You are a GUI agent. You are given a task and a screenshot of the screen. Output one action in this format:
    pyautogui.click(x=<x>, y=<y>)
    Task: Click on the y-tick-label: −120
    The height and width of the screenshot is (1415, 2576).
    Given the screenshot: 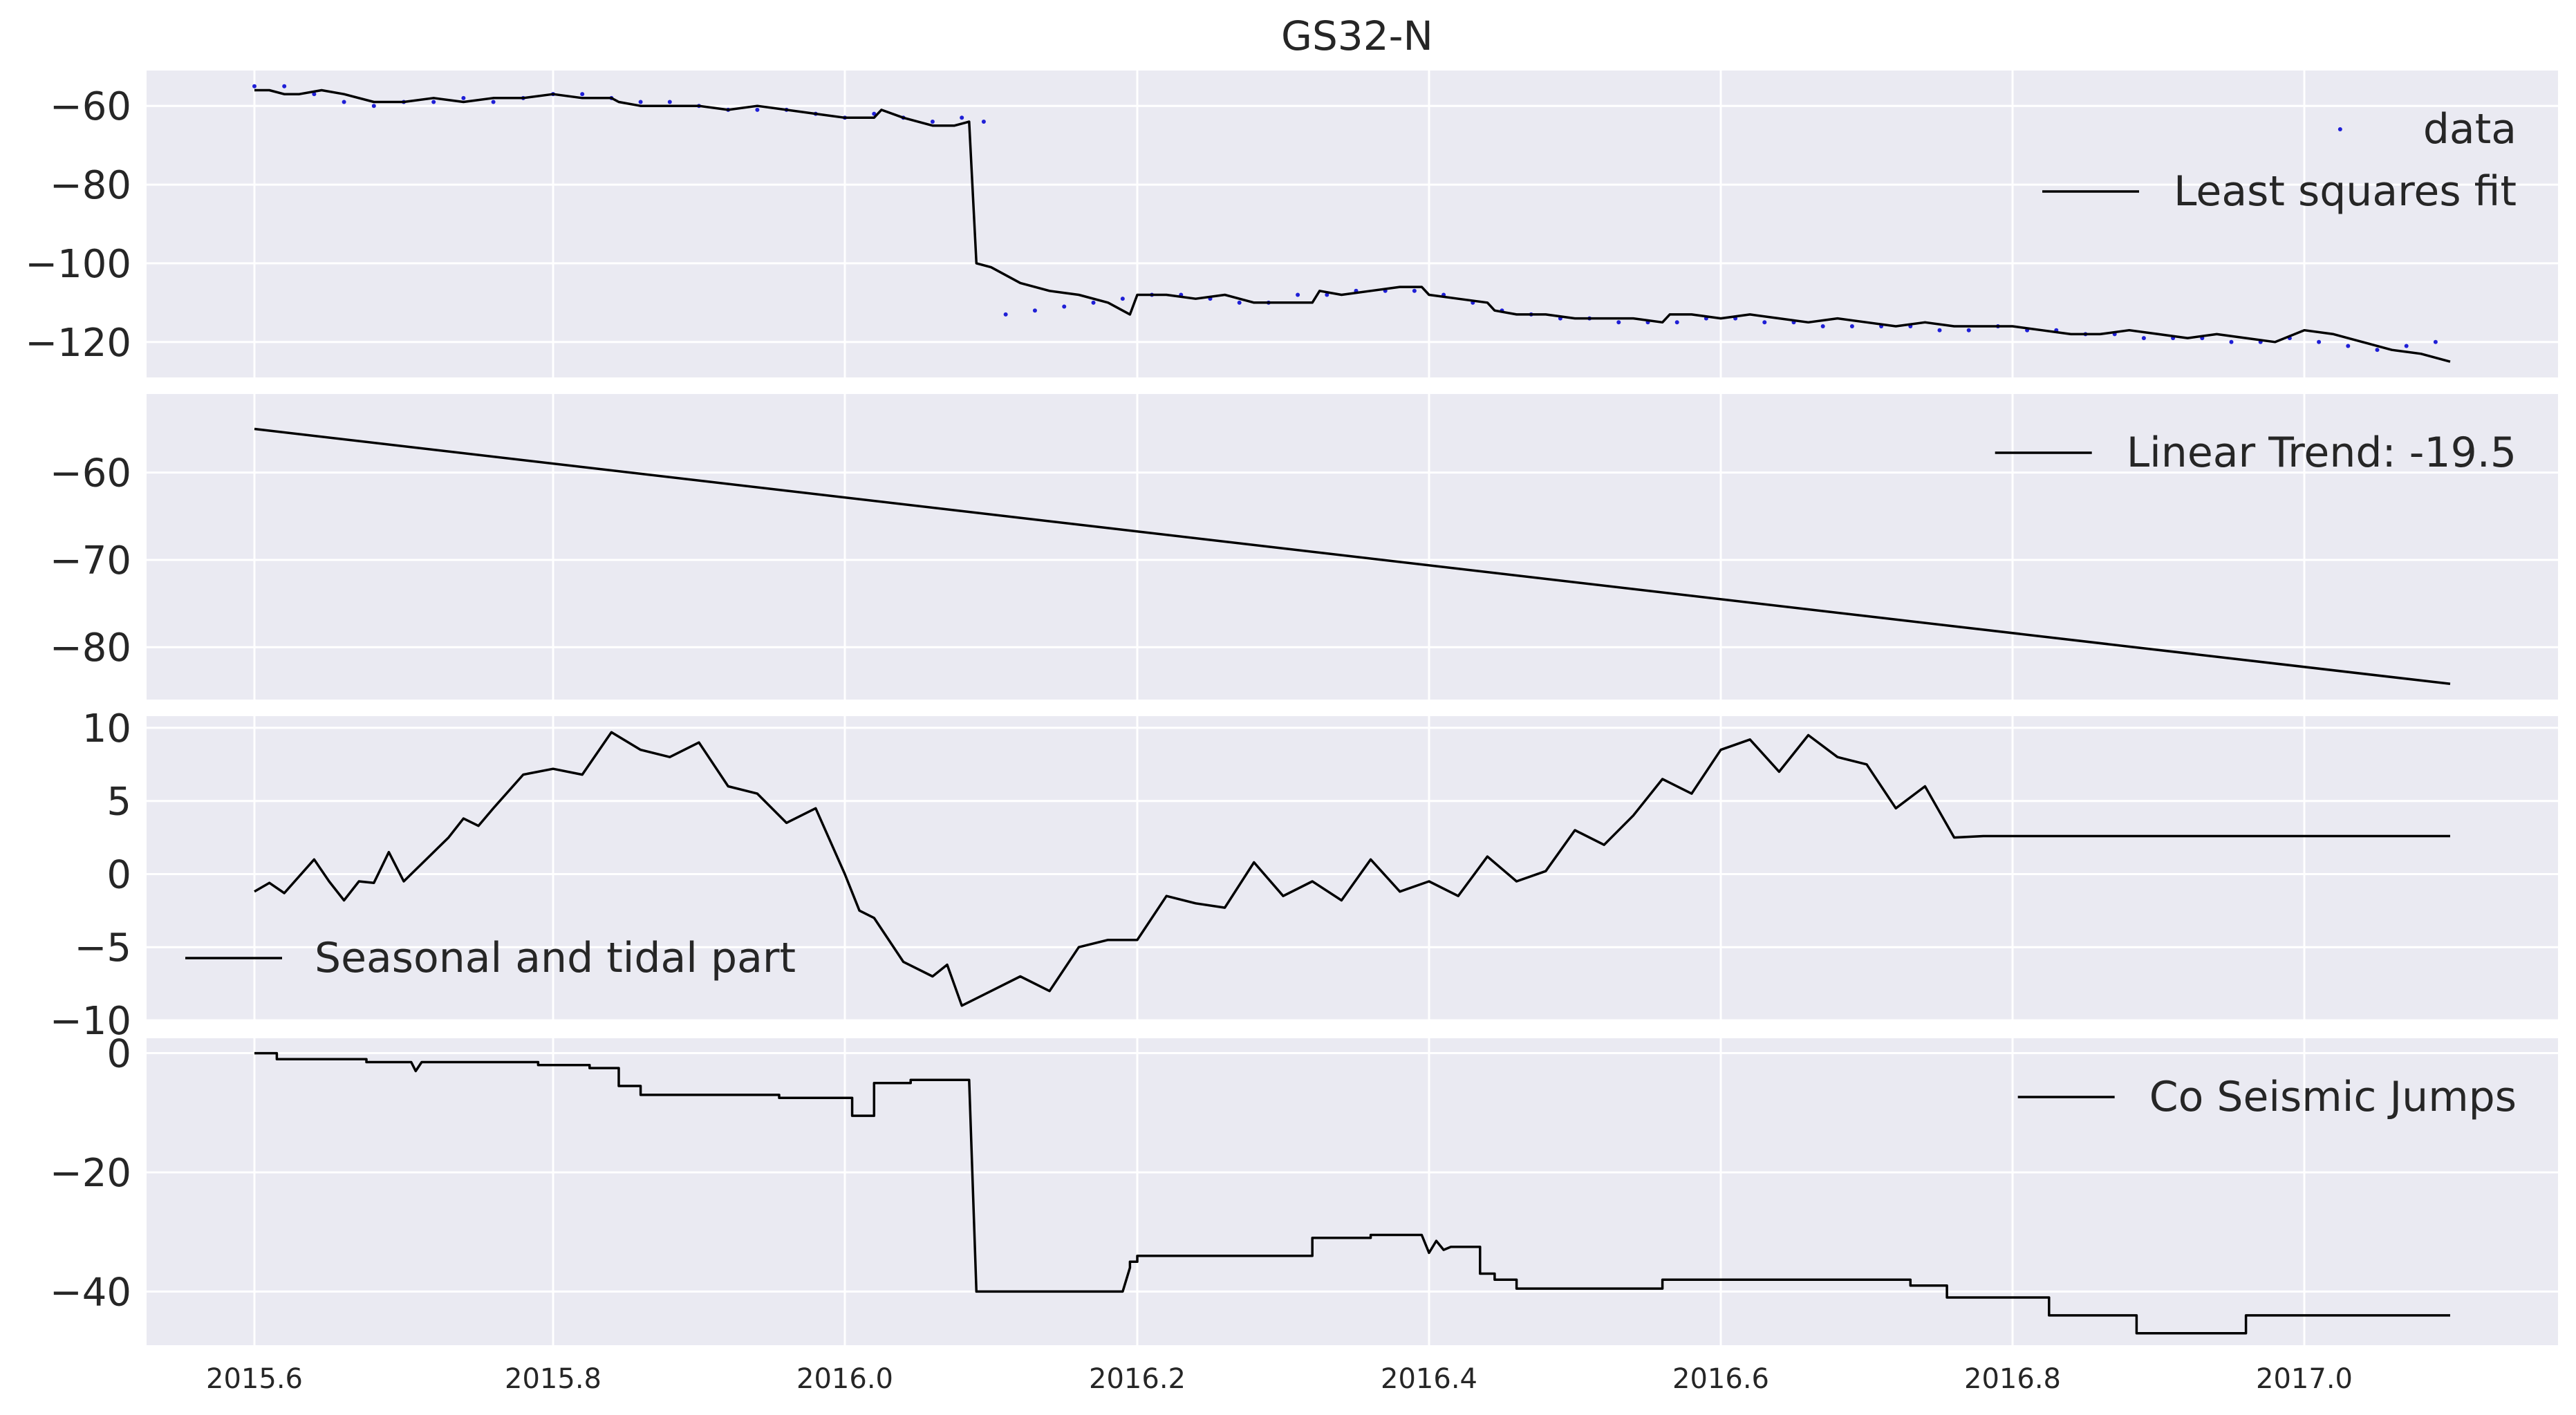 What is the action you would take?
    pyautogui.click(x=78, y=343)
    